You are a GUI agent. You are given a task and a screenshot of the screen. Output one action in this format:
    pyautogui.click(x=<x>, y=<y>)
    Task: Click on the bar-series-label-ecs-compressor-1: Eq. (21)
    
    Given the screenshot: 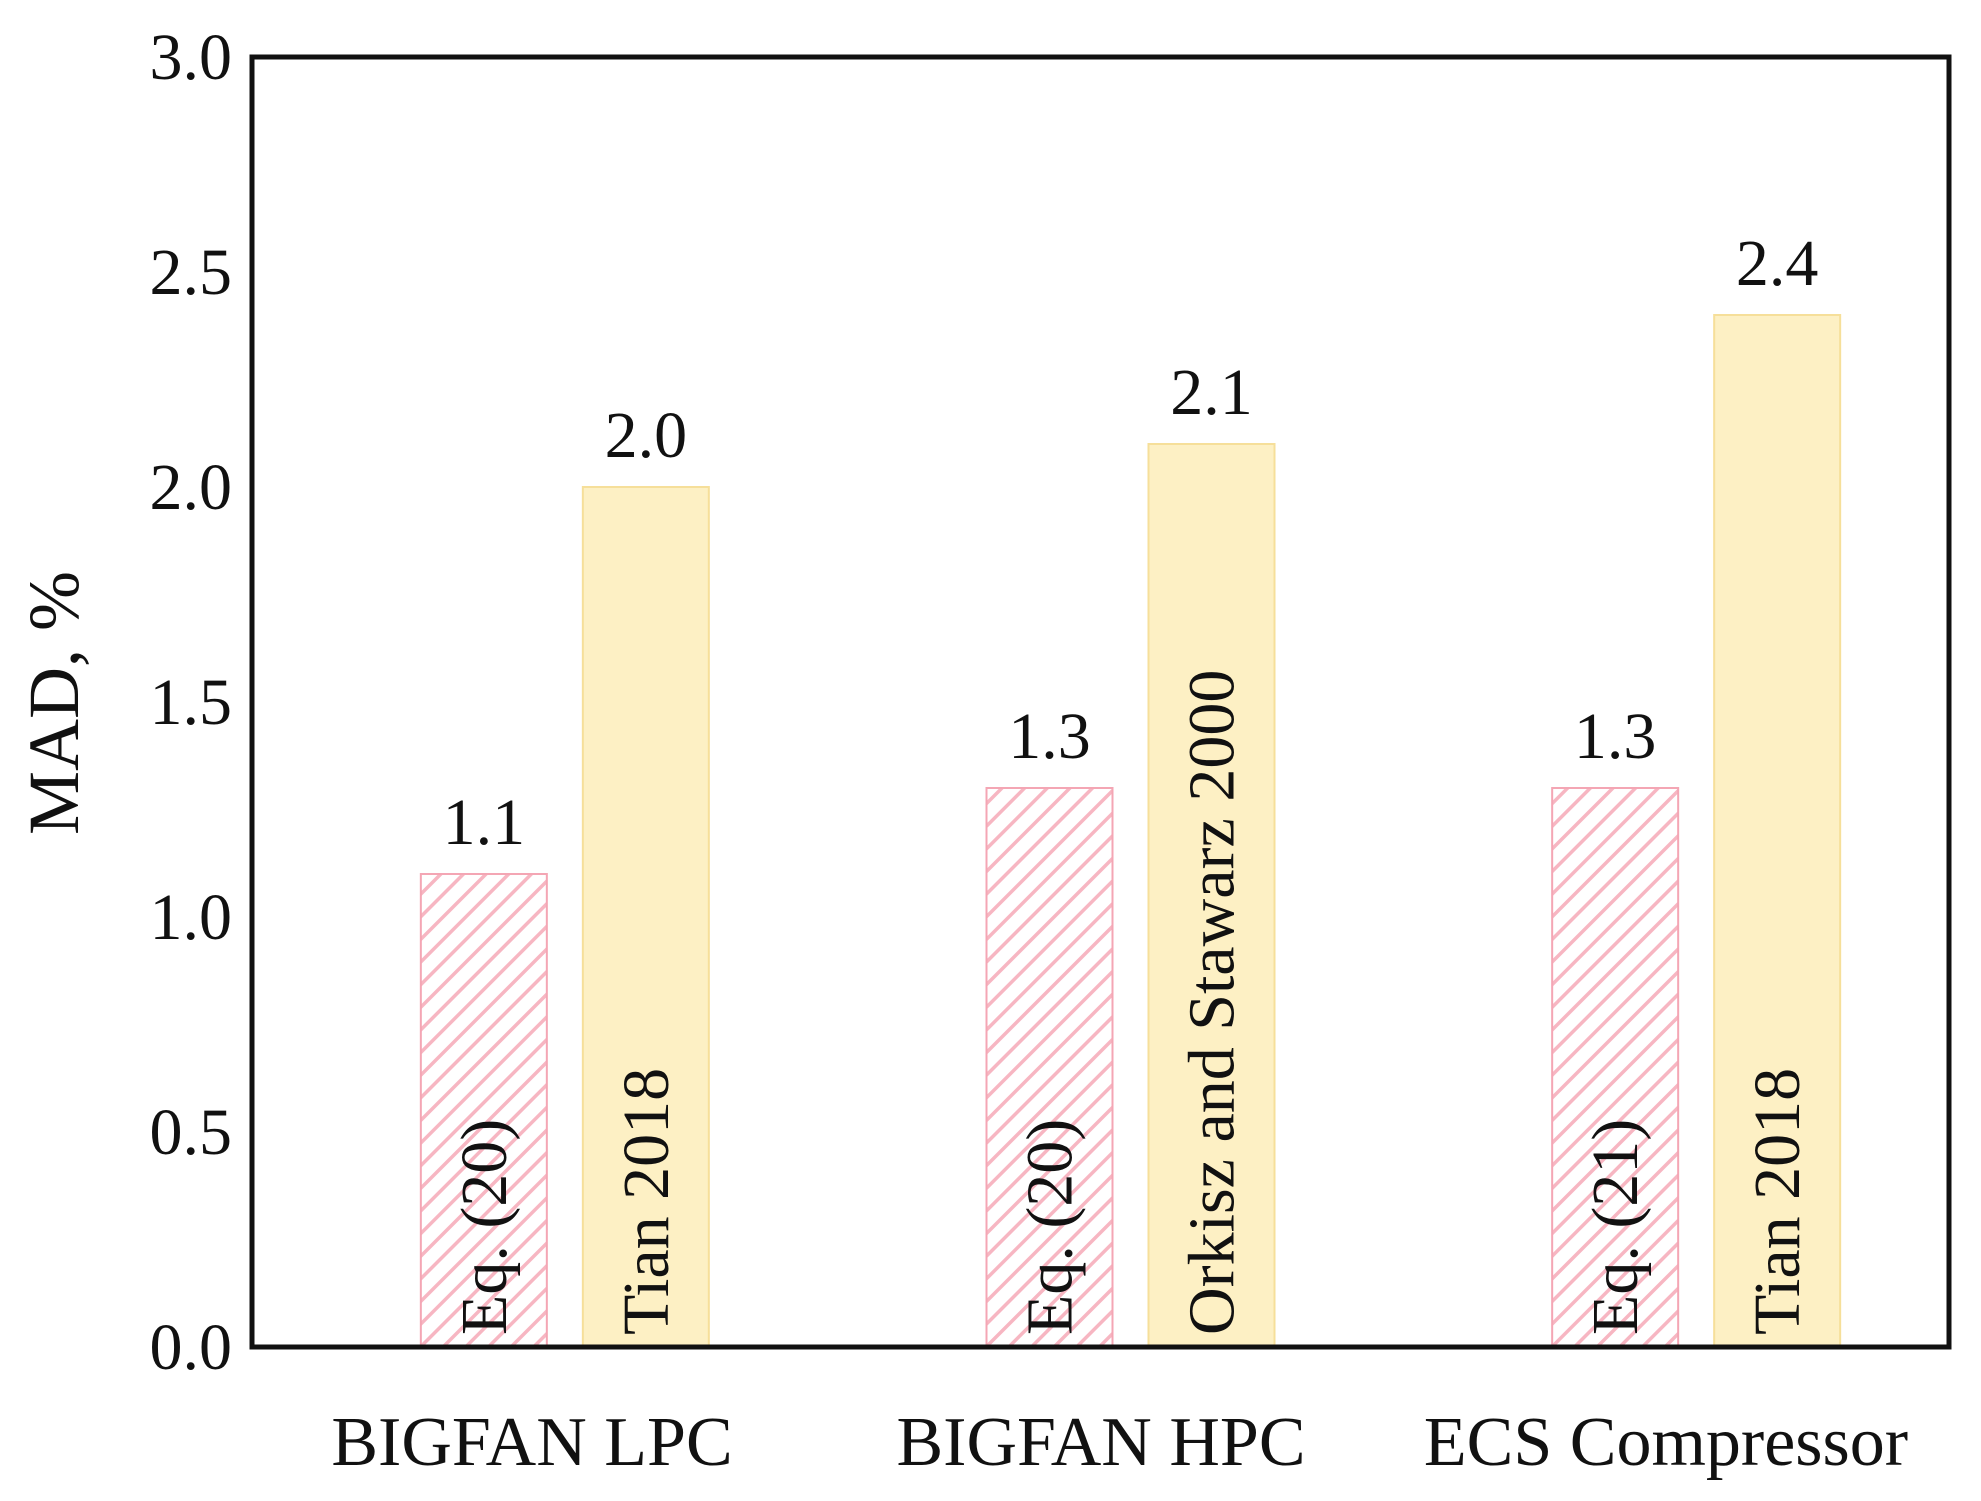 What is the action you would take?
    pyautogui.click(x=1615, y=1227)
    